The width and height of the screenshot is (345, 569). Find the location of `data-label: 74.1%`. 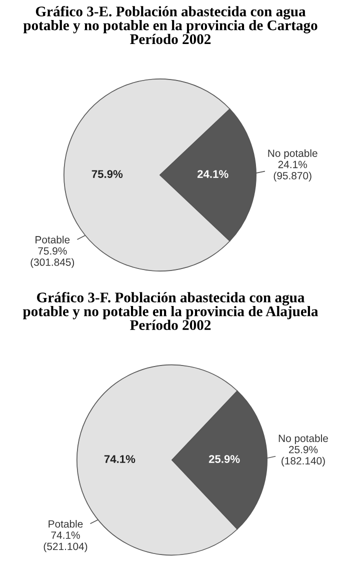

data-label: 74.1% is located at coordinates (120, 459).